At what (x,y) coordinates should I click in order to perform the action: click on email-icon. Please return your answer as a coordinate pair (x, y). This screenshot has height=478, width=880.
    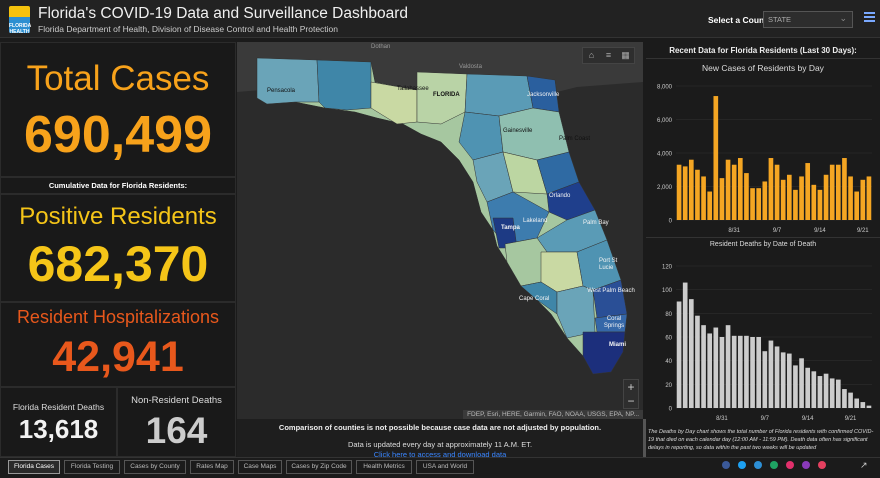
    Looking at the image, I should click on (806, 465).